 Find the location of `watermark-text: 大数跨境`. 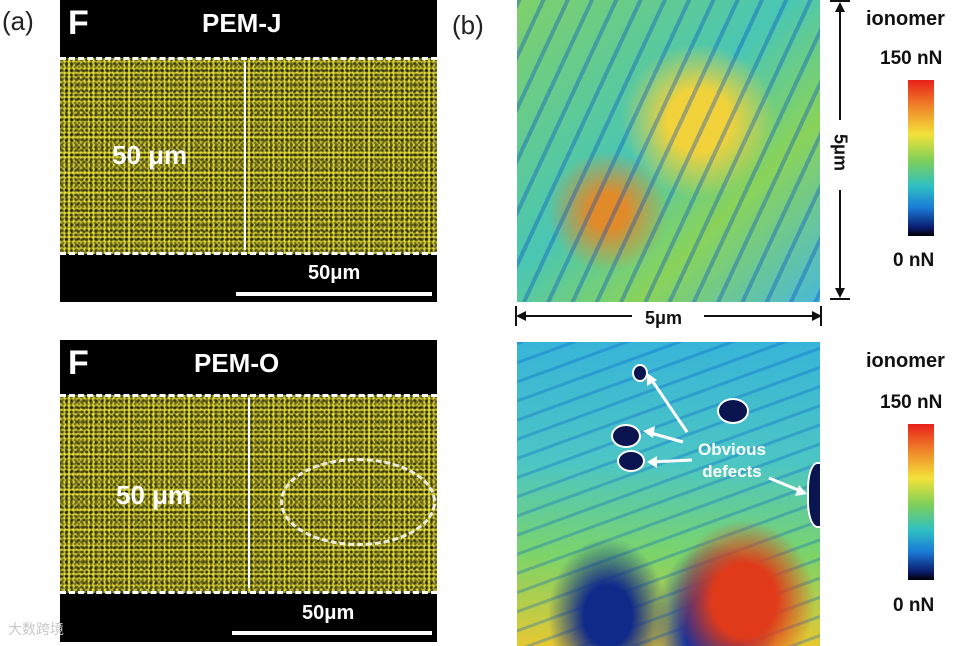

watermark-text: 大数跨境 is located at coordinates (36, 629).